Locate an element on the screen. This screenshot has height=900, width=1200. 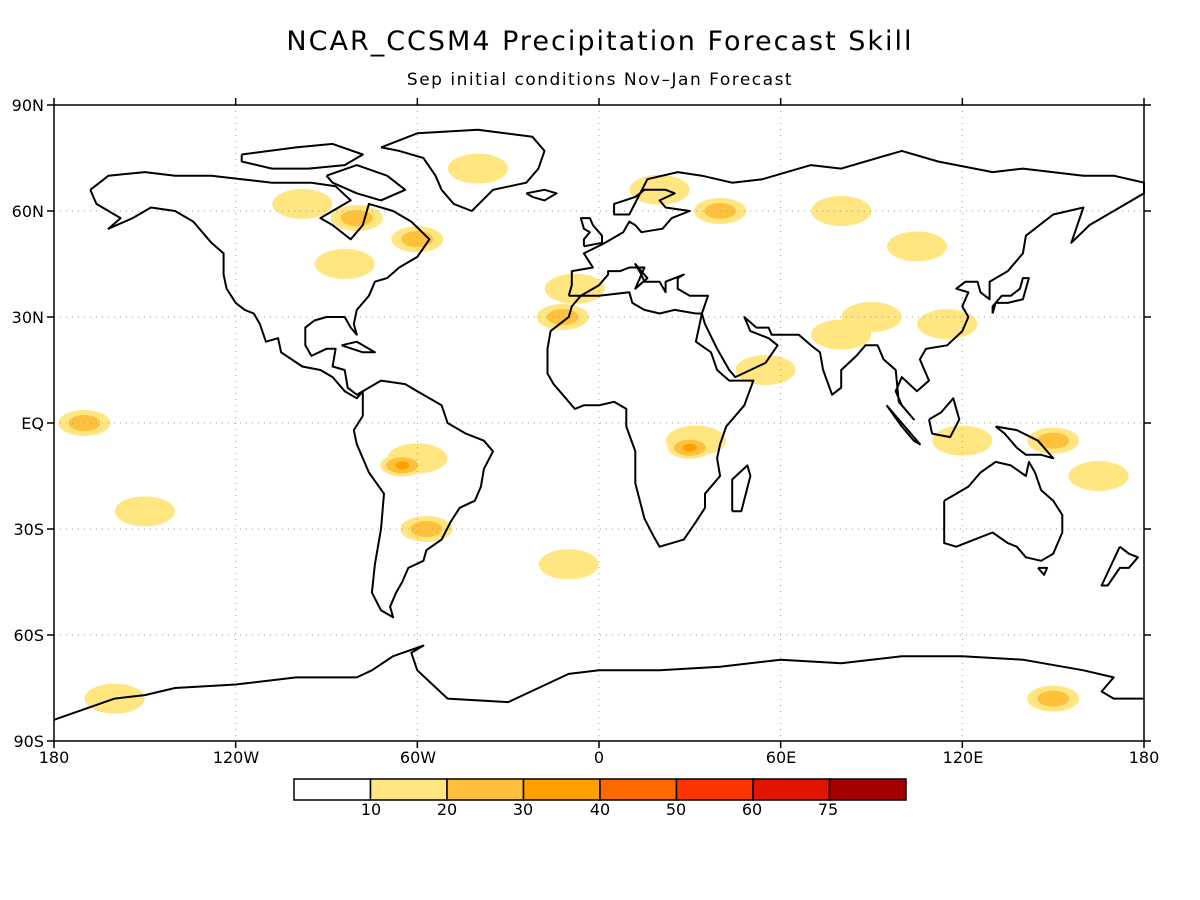
lon-label-60w: 60W is located at coordinates (418, 757).